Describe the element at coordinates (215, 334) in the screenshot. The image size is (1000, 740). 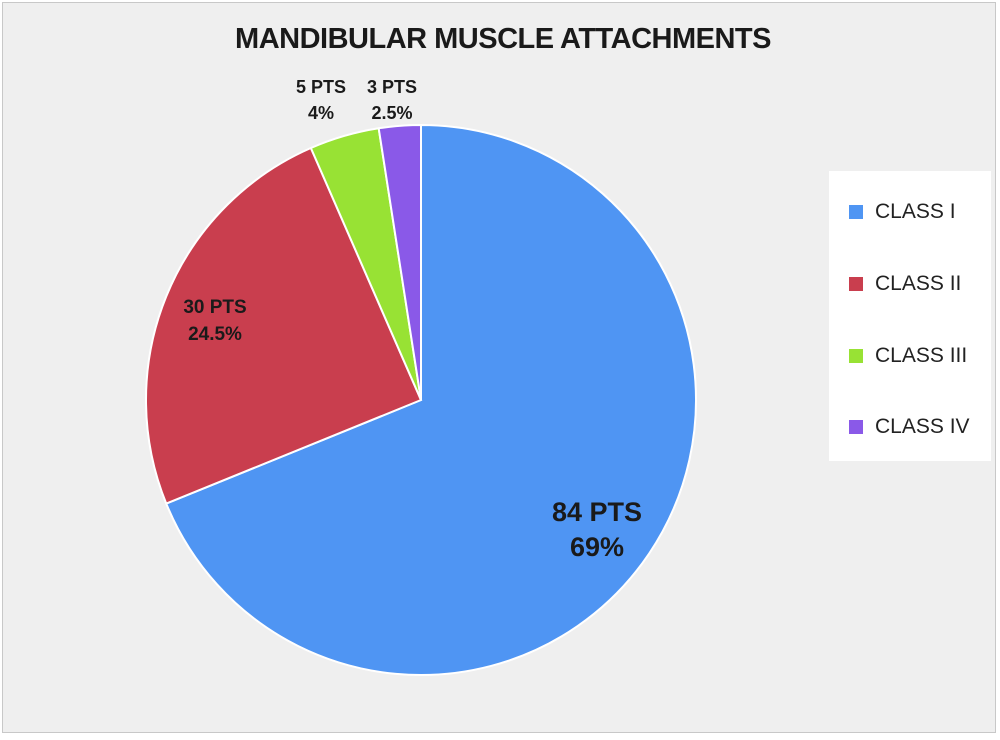
I see `data-label-percent-class-ii: 24.5%` at that location.